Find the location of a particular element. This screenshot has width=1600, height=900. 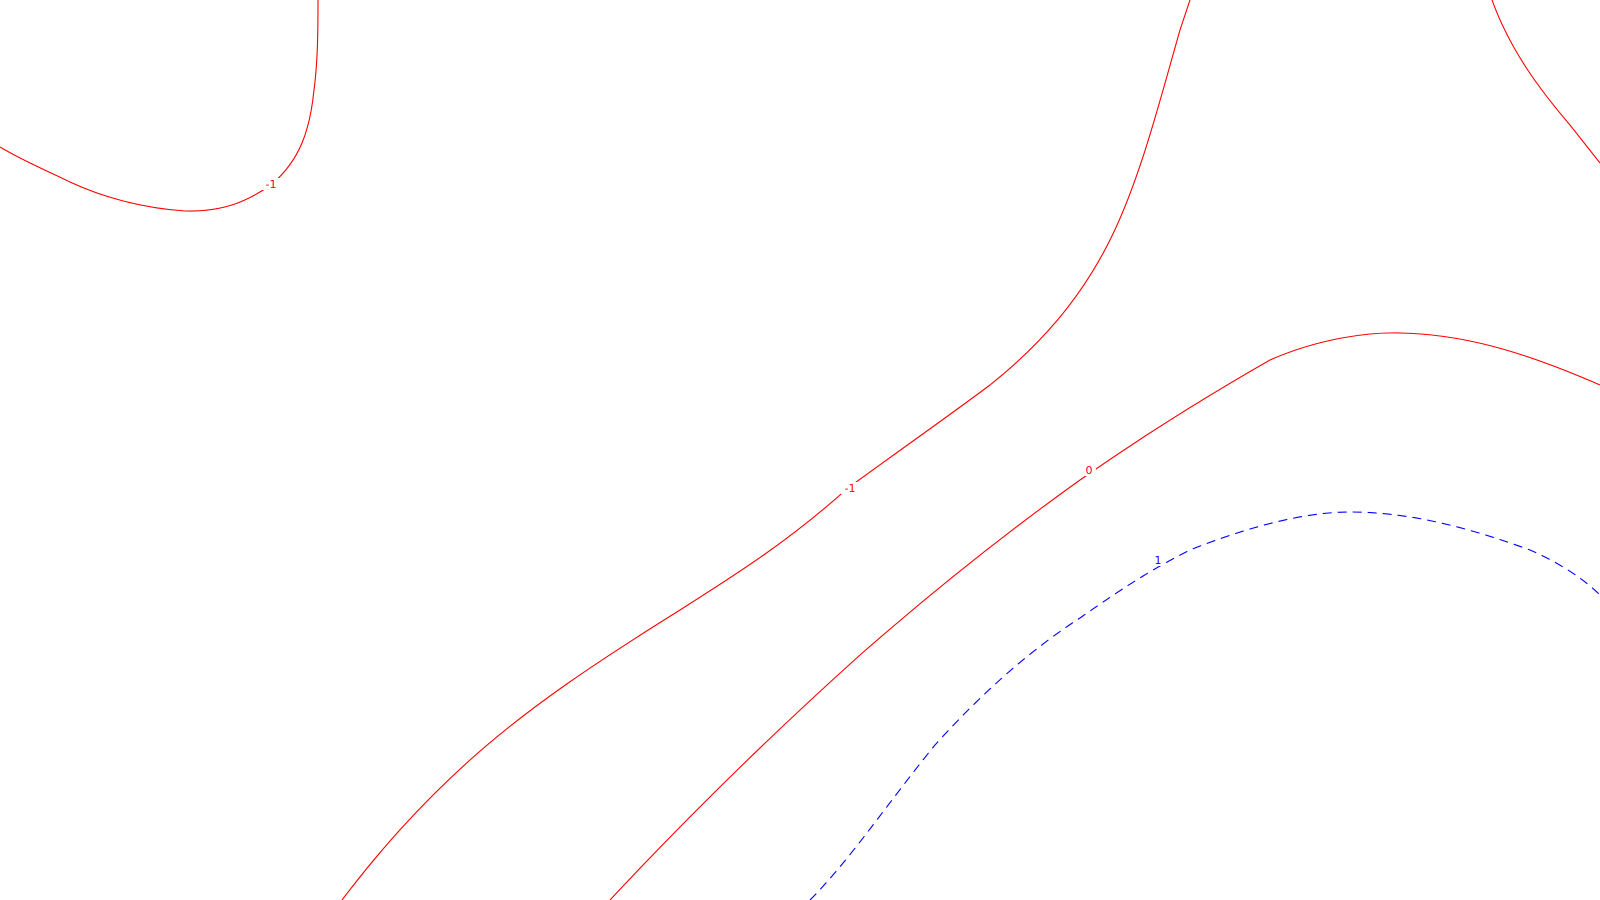

contour-line-neg1-upper-left is located at coordinates (159, 106).